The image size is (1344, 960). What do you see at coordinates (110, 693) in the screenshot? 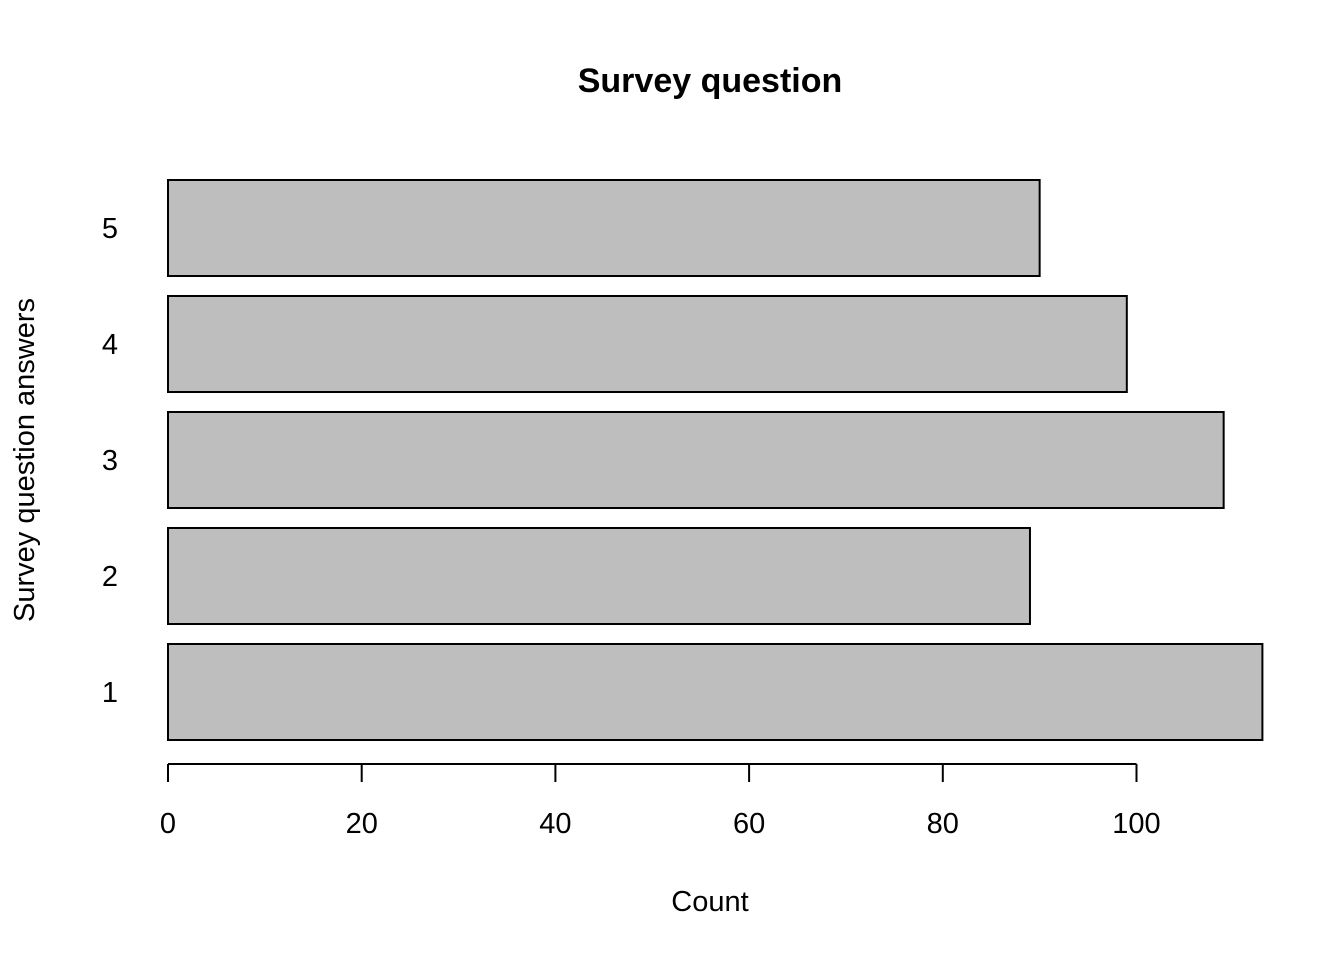
I see `y-tick-label-1: 1` at bounding box center [110, 693].